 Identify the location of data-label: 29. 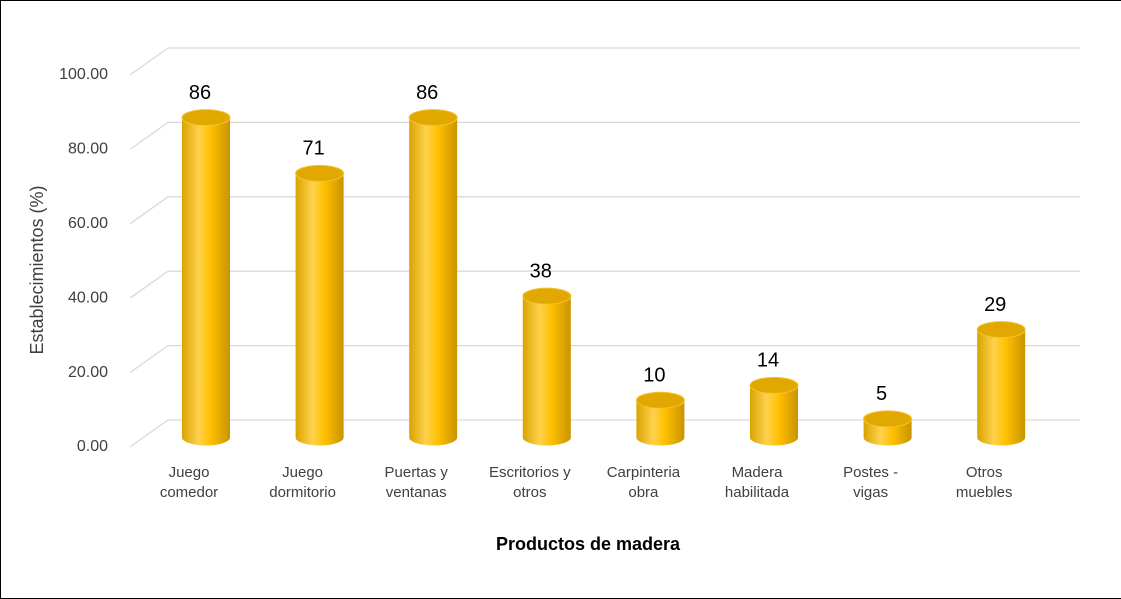
(995, 305).